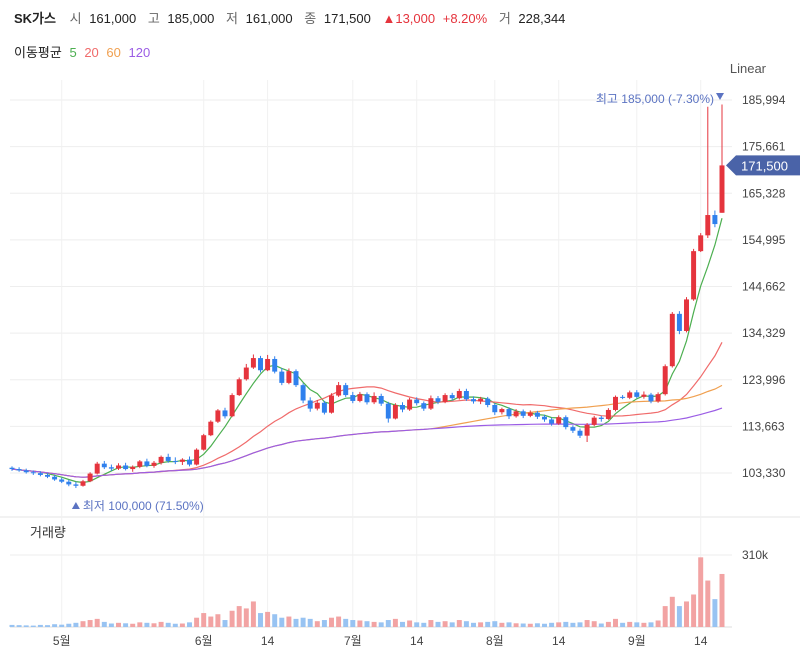  What do you see at coordinates (232, 18) in the screenshot?
I see `low-label: 저` at bounding box center [232, 18].